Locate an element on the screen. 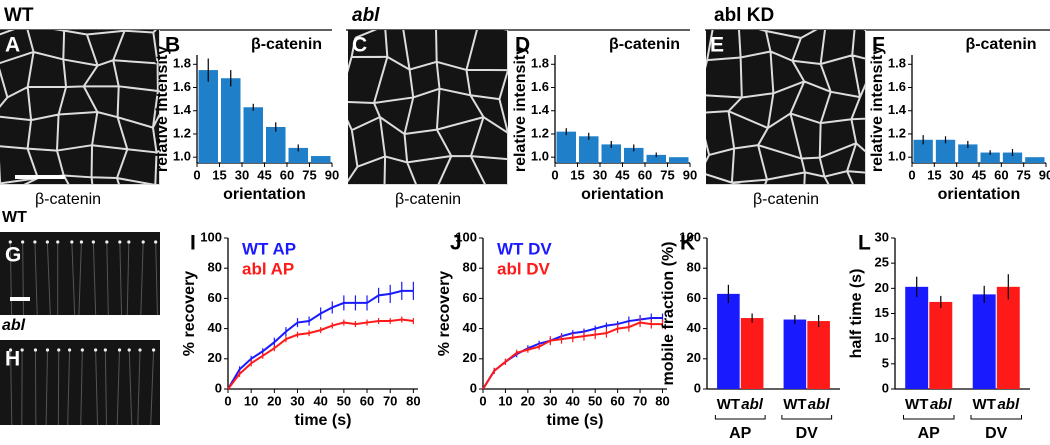 This screenshot has width=1050, height=445. y-tick-label: 80 is located at coordinates (215, 267).